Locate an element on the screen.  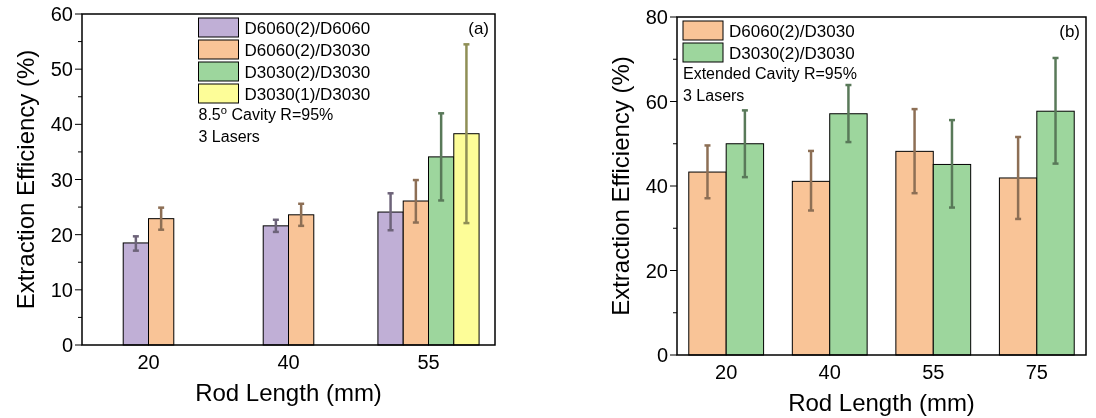
x-tick-label: 75 is located at coordinates (1036, 372).